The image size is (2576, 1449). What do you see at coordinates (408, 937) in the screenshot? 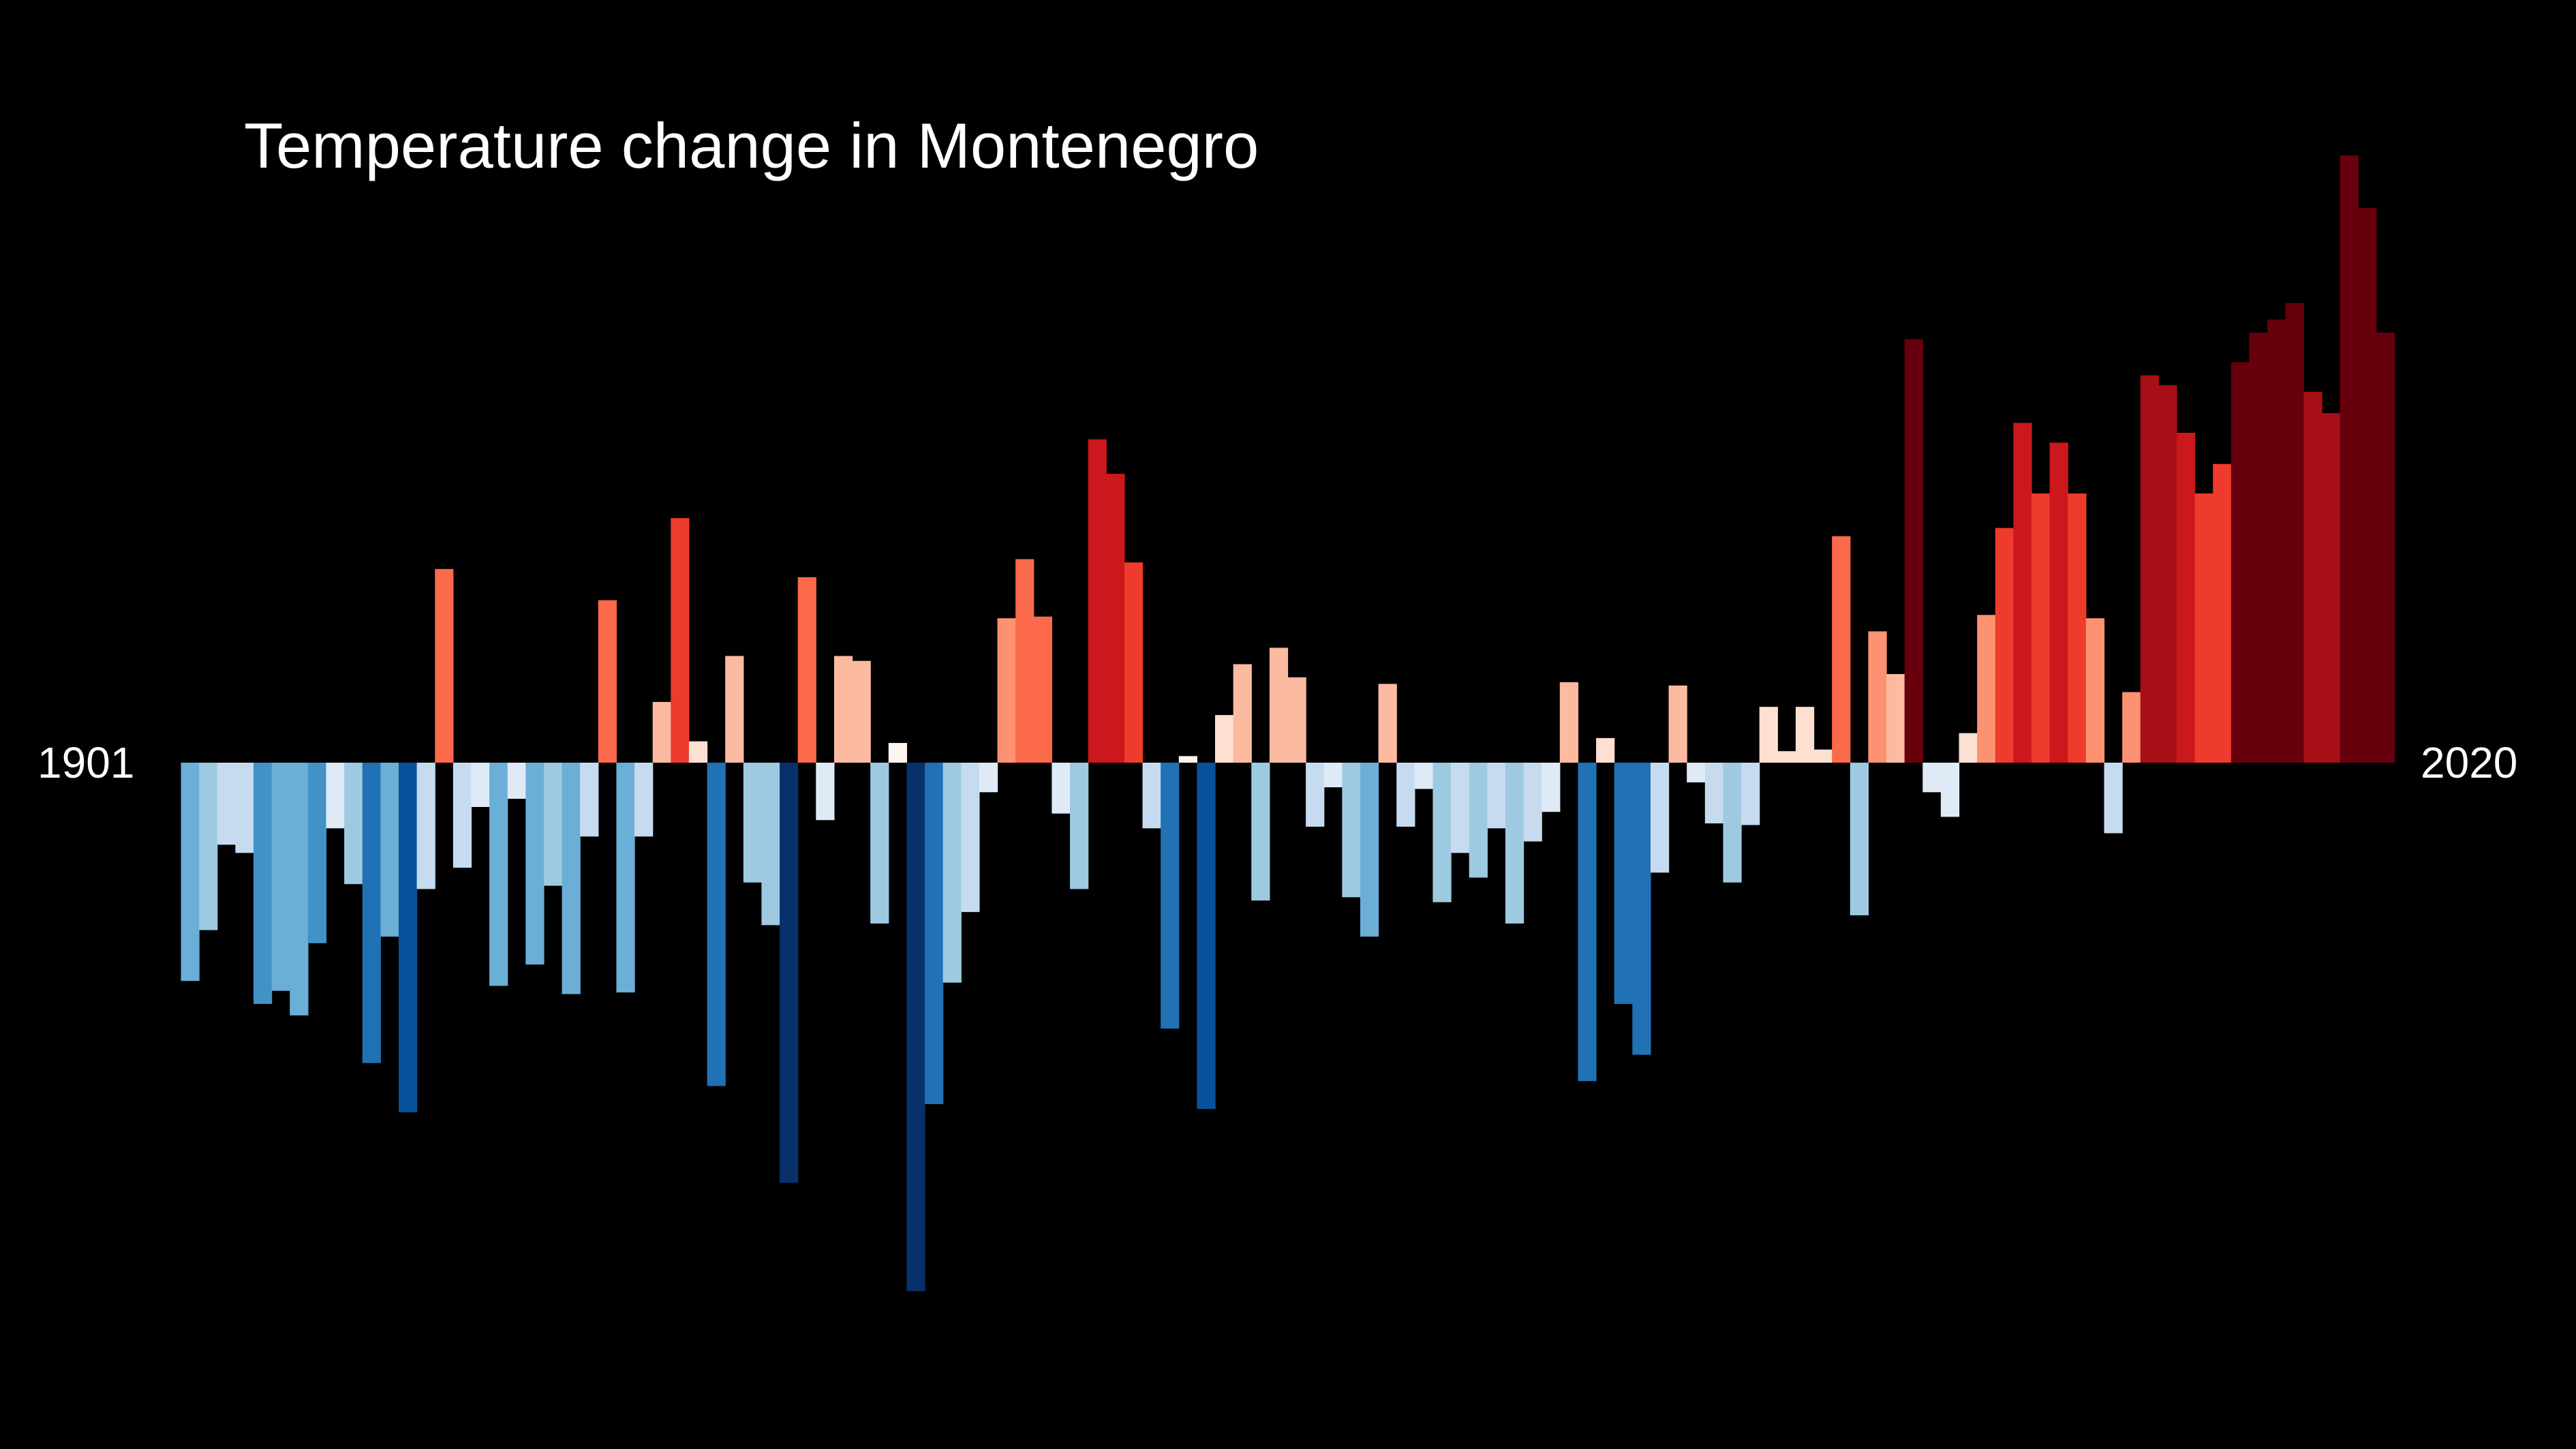
I see `bar-1913` at bounding box center [408, 937].